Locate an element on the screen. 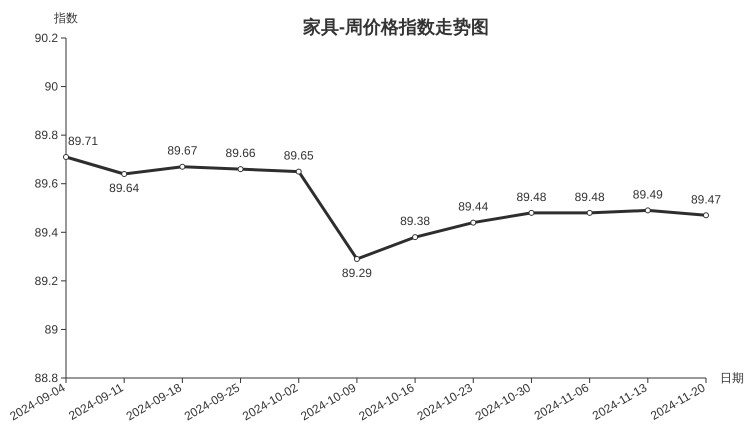  y-tick-label: 90.2 is located at coordinates (46, 38).